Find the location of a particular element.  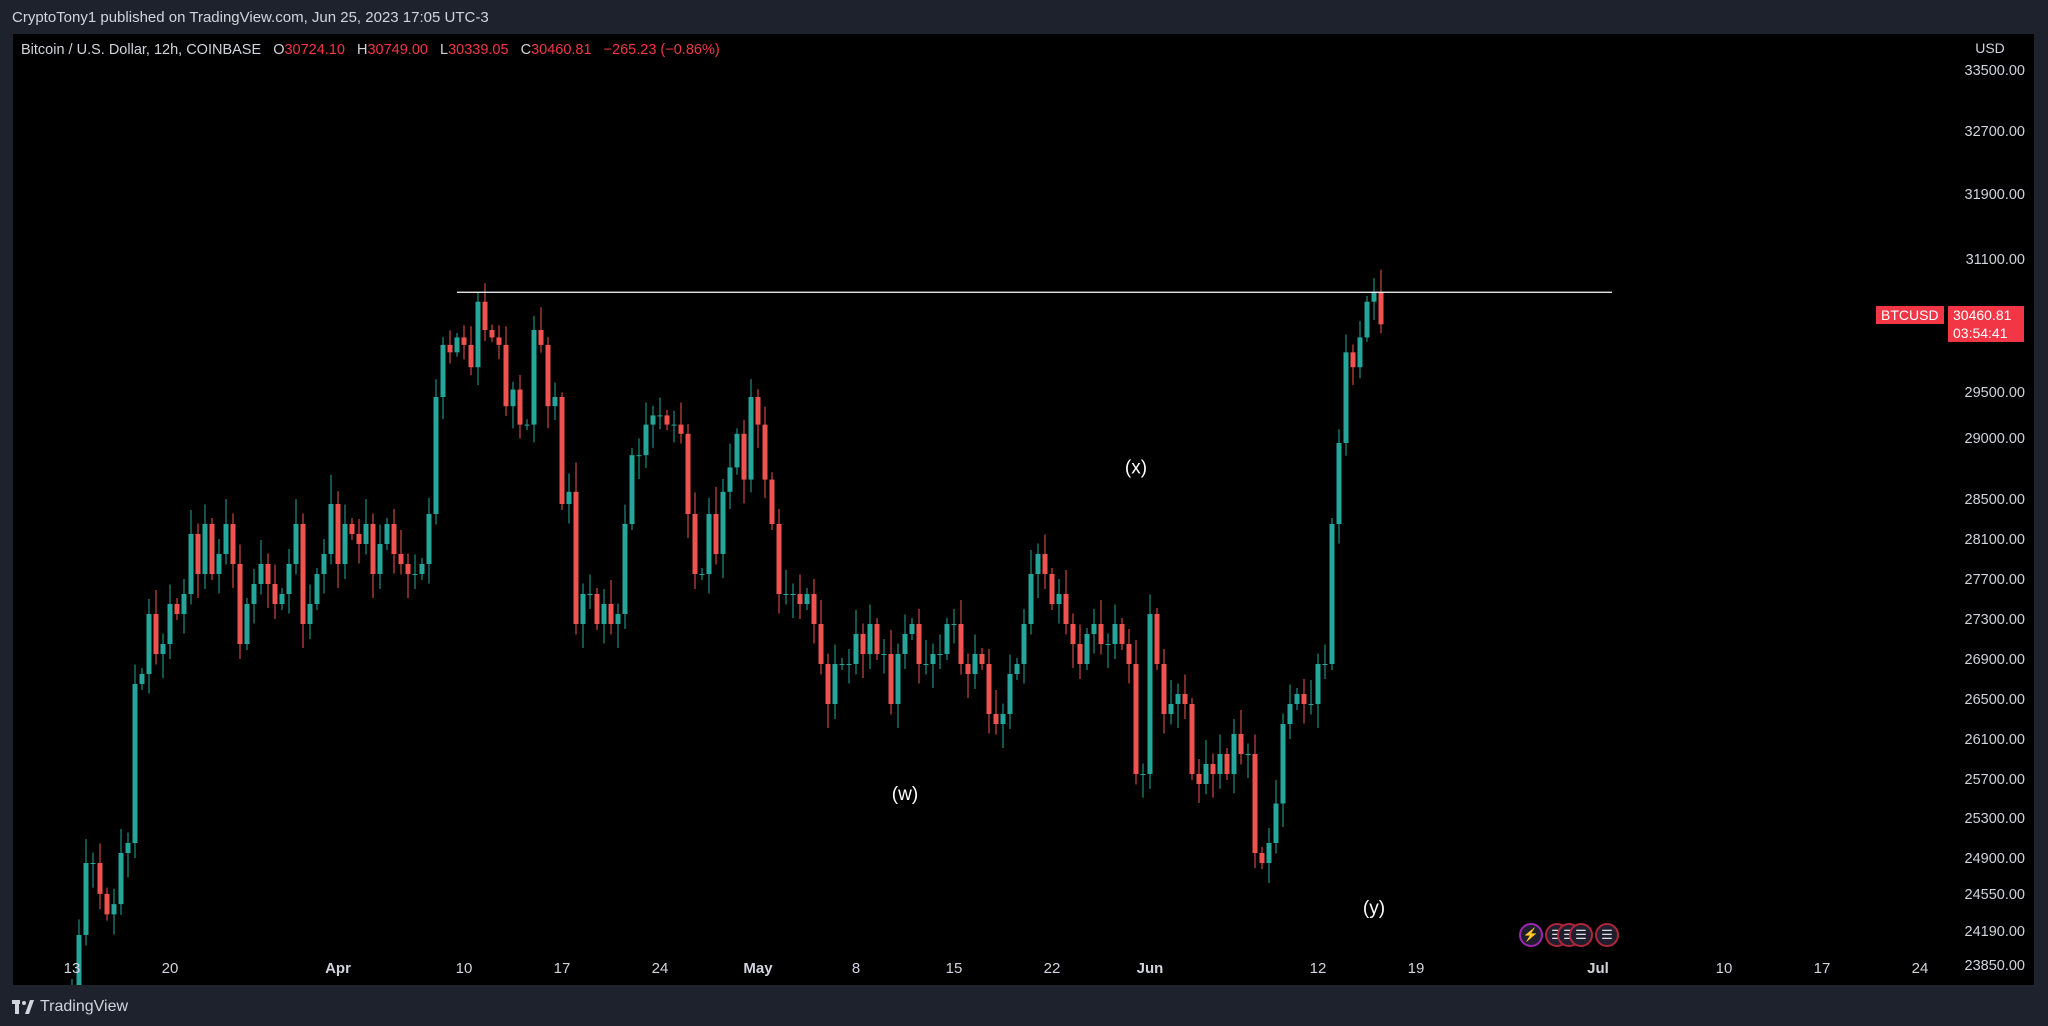

tradingview-logo: TradingView is located at coordinates (70, 1007).